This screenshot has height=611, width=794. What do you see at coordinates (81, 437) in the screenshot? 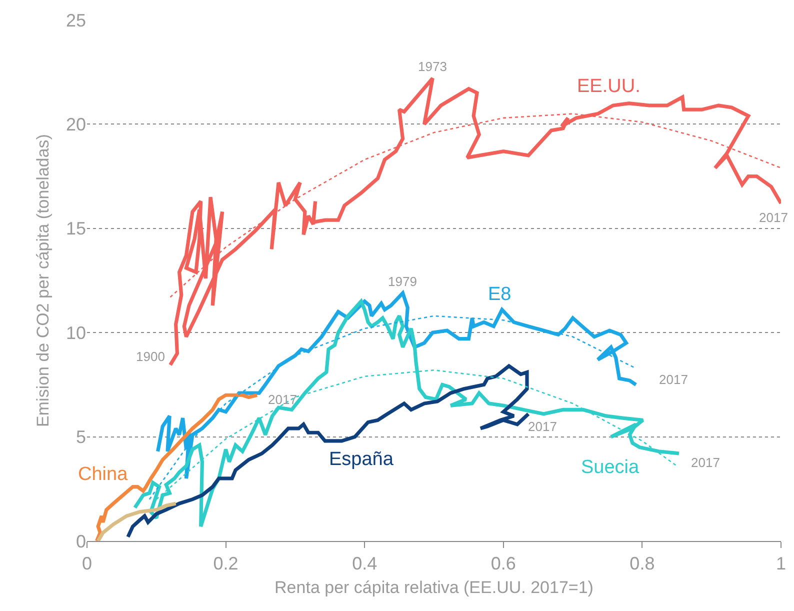
I see `y-tick-label: 5` at bounding box center [81, 437].